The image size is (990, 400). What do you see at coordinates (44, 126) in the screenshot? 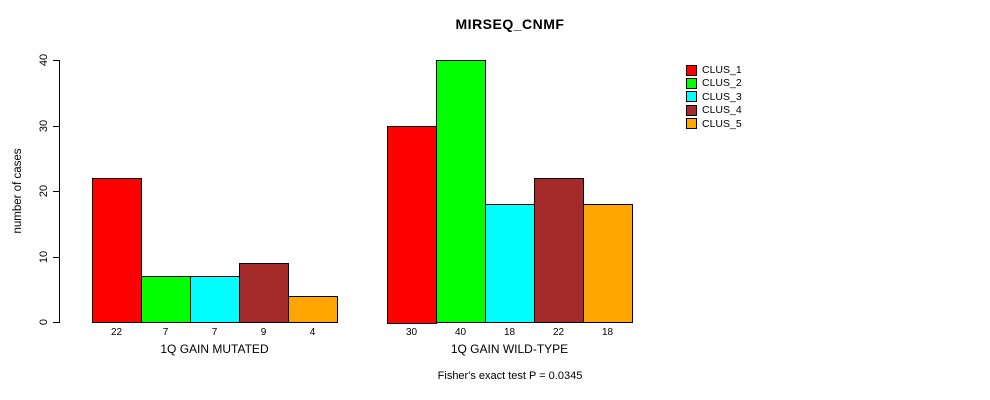
I see `y-axis-tick-label: 30` at bounding box center [44, 126].